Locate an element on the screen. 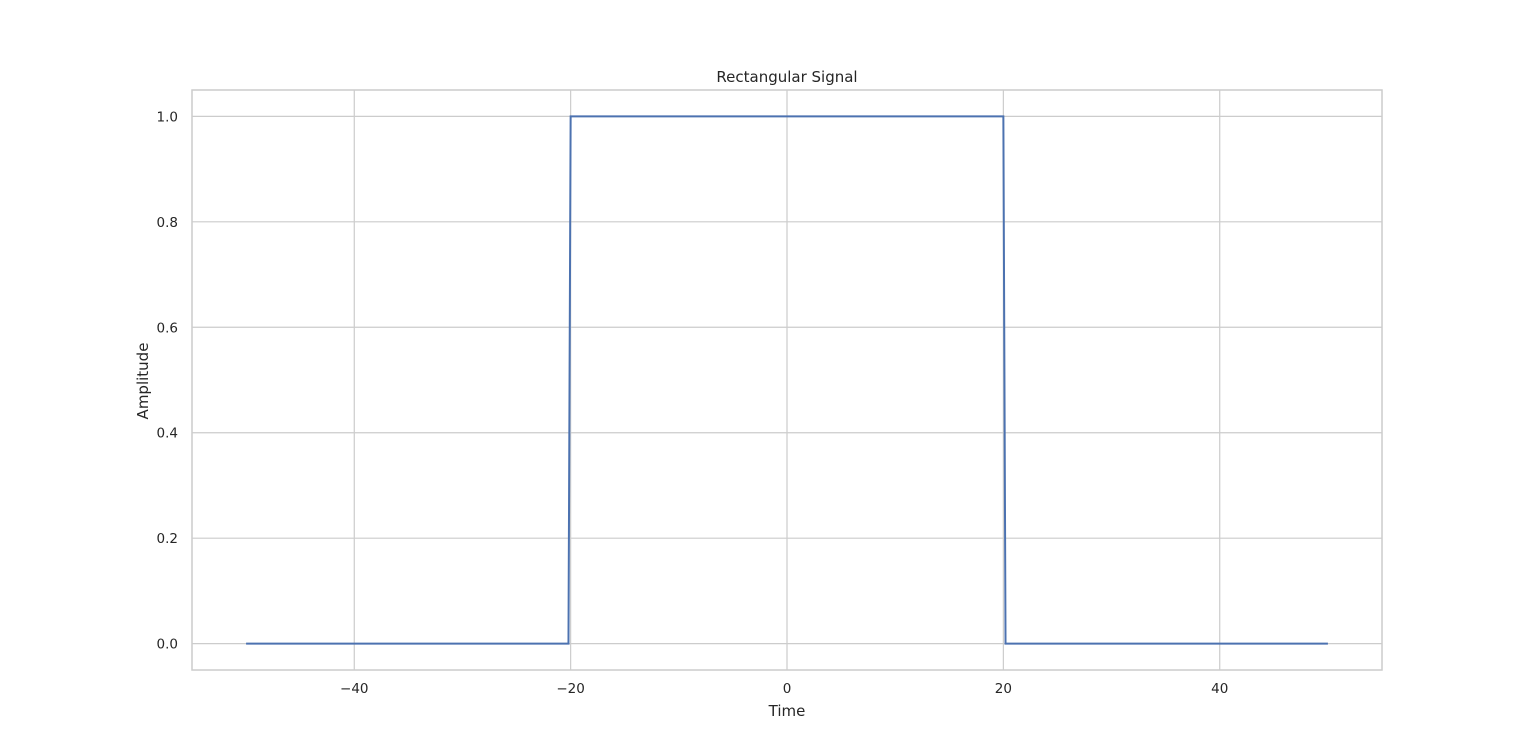 The width and height of the screenshot is (1536, 754). x-tick-label: 20 is located at coordinates (1003, 689).